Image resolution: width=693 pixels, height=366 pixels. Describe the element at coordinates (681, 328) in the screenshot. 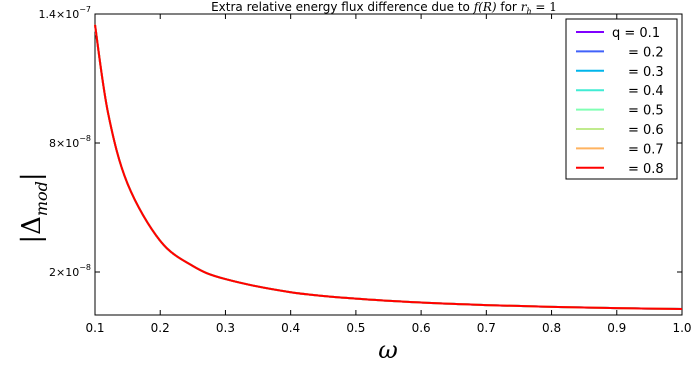

I see `x-tick-label: 1.0` at that location.